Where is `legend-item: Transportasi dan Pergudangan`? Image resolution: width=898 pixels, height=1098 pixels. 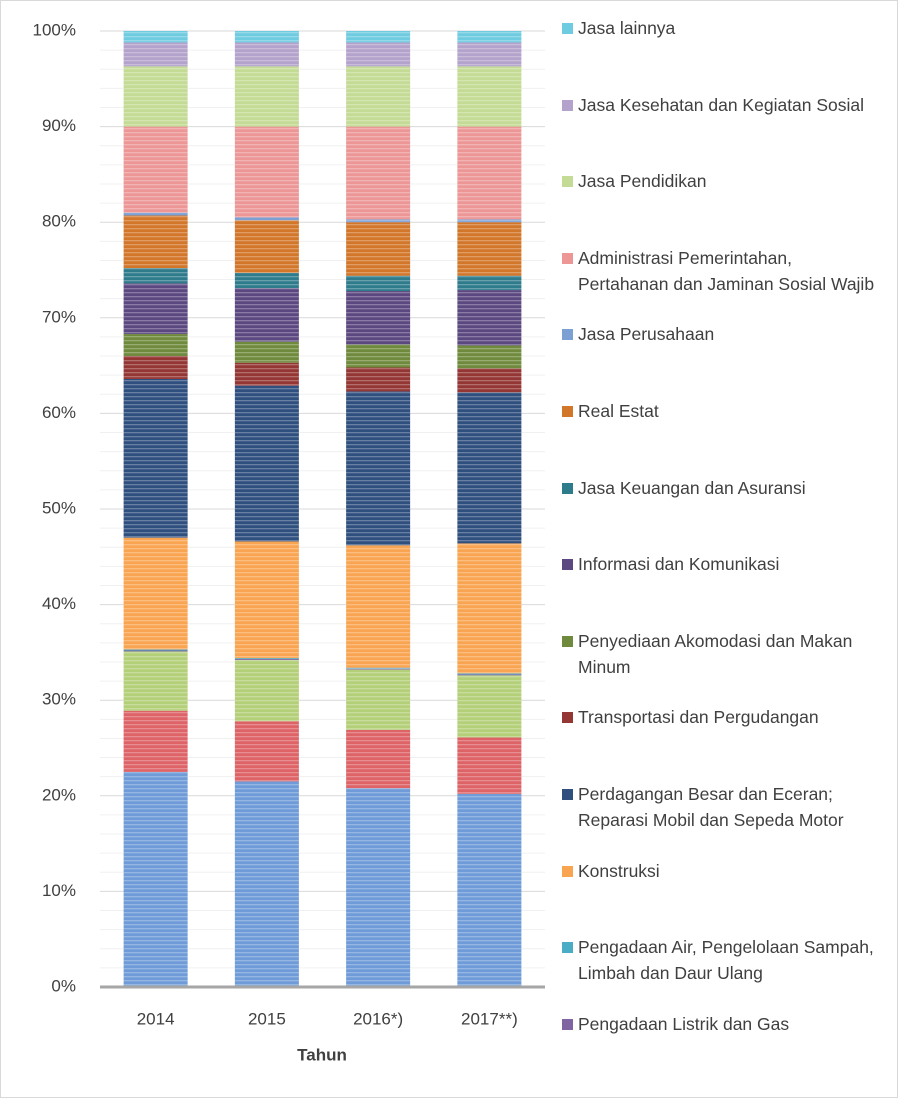 legend-item: Transportasi dan Pergudangan is located at coordinates (722, 717).